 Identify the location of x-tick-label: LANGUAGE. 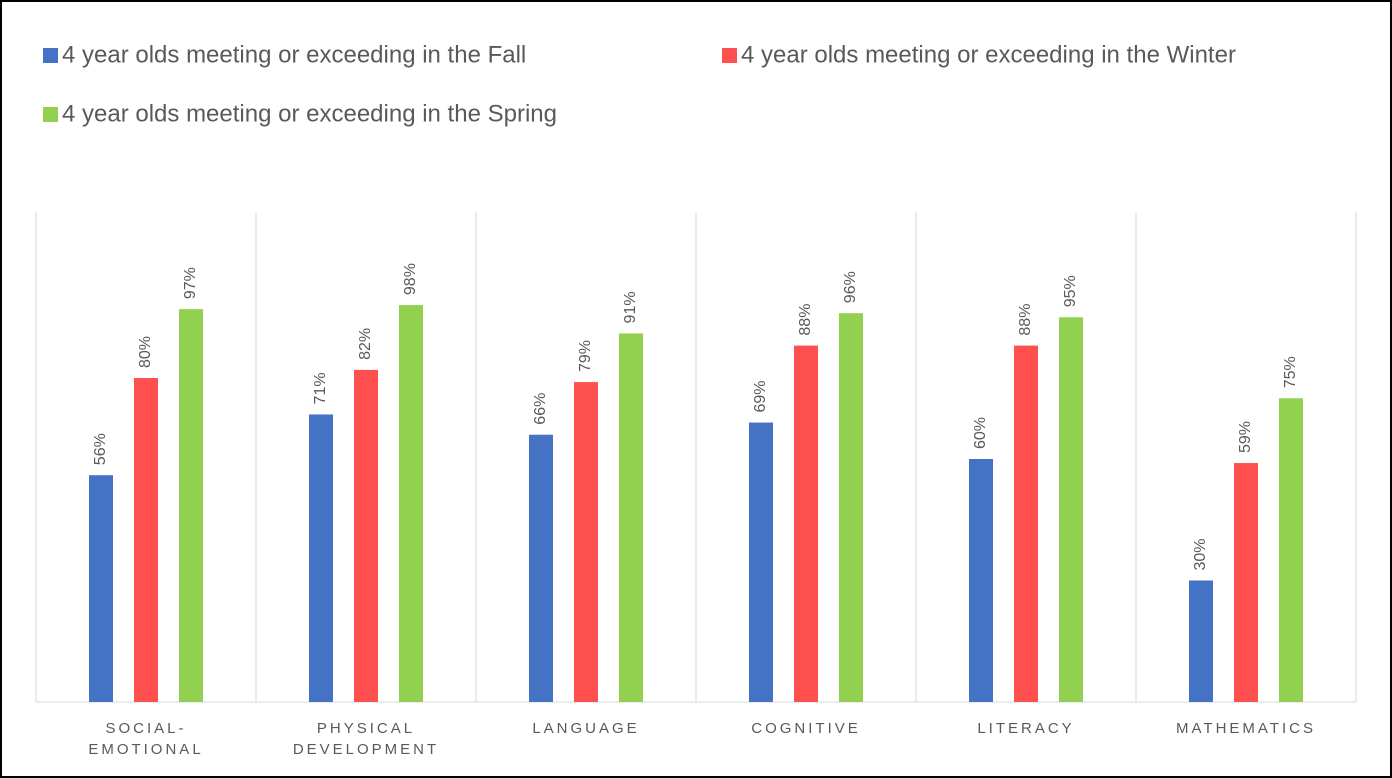
(586, 728).